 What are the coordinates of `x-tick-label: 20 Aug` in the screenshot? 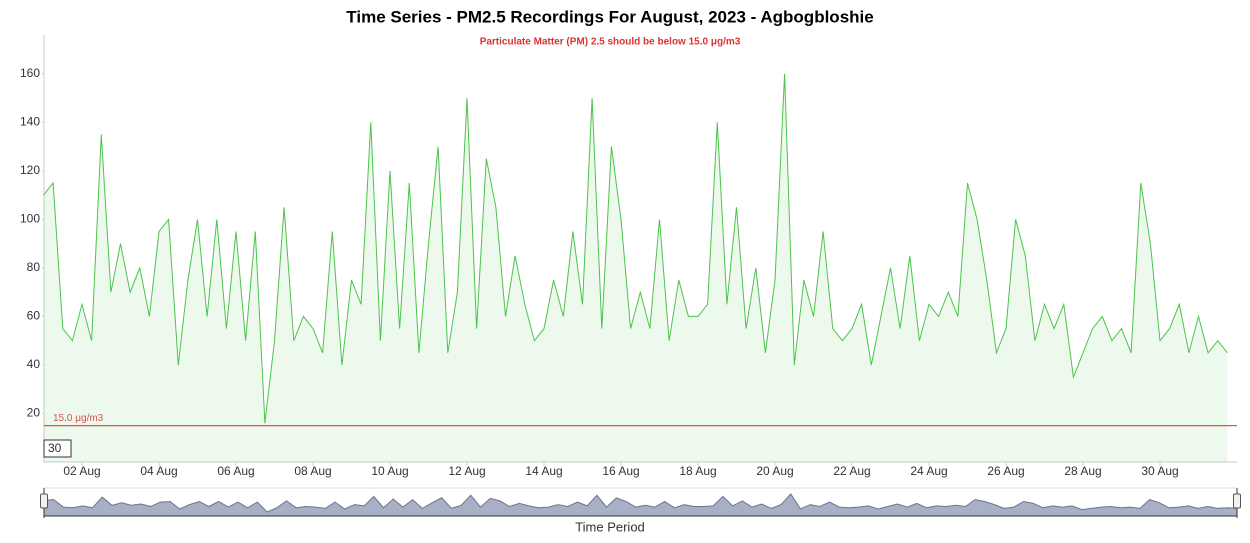 It's located at (774, 471).